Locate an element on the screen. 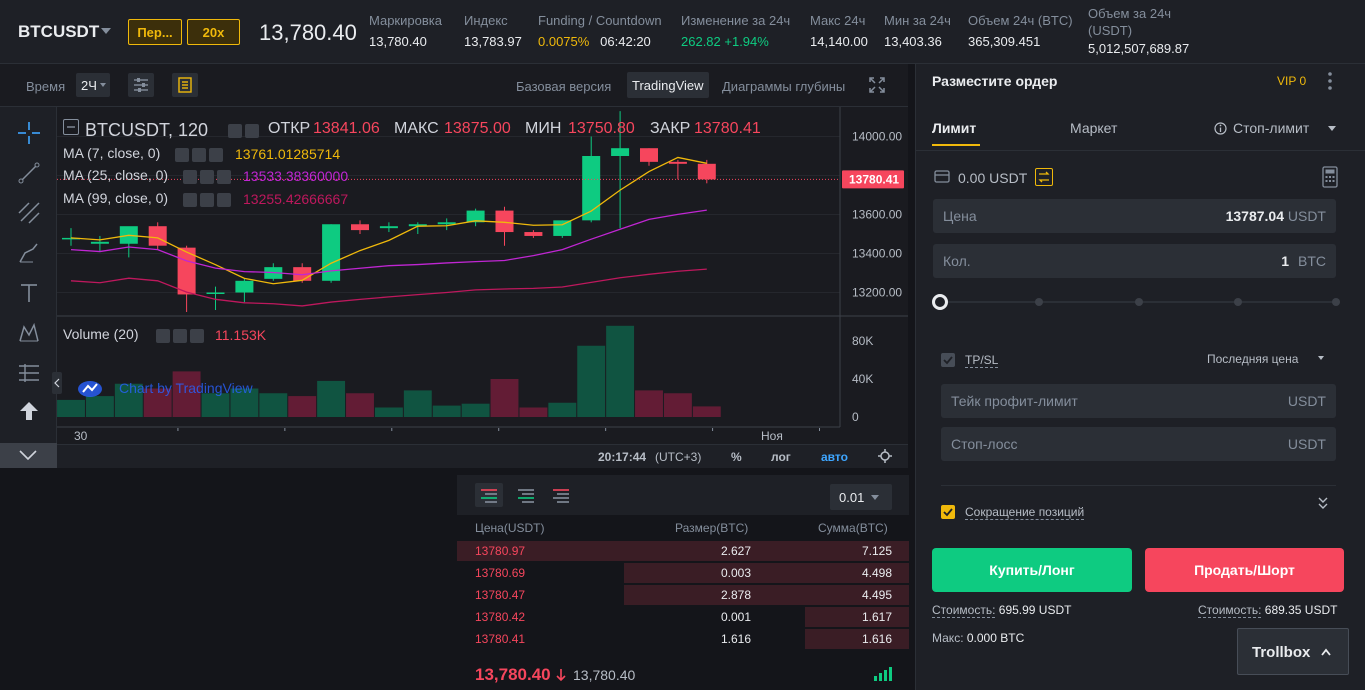 The image size is (1365, 690). ob-size: 0.003 is located at coordinates (735, 573).